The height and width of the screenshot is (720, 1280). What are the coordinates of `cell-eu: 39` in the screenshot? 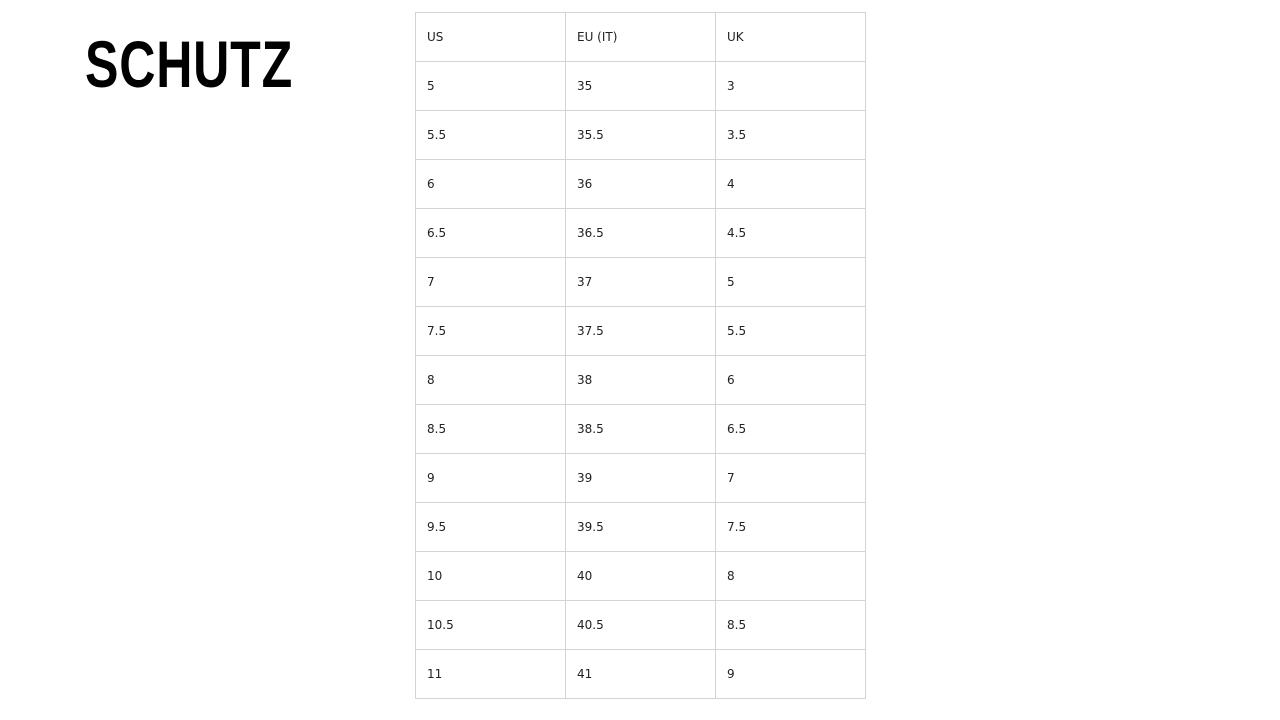 It's located at (640, 478).